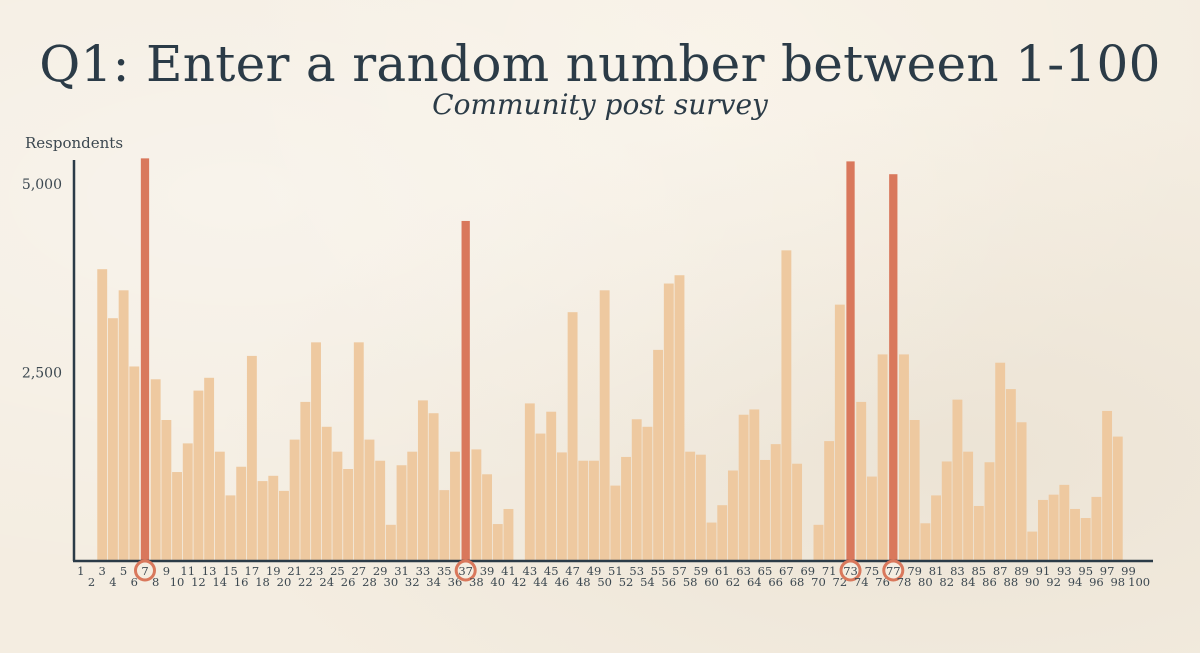 The height and width of the screenshot is (653, 1200). I want to click on x-tick-label: 100, so click(1139, 582).